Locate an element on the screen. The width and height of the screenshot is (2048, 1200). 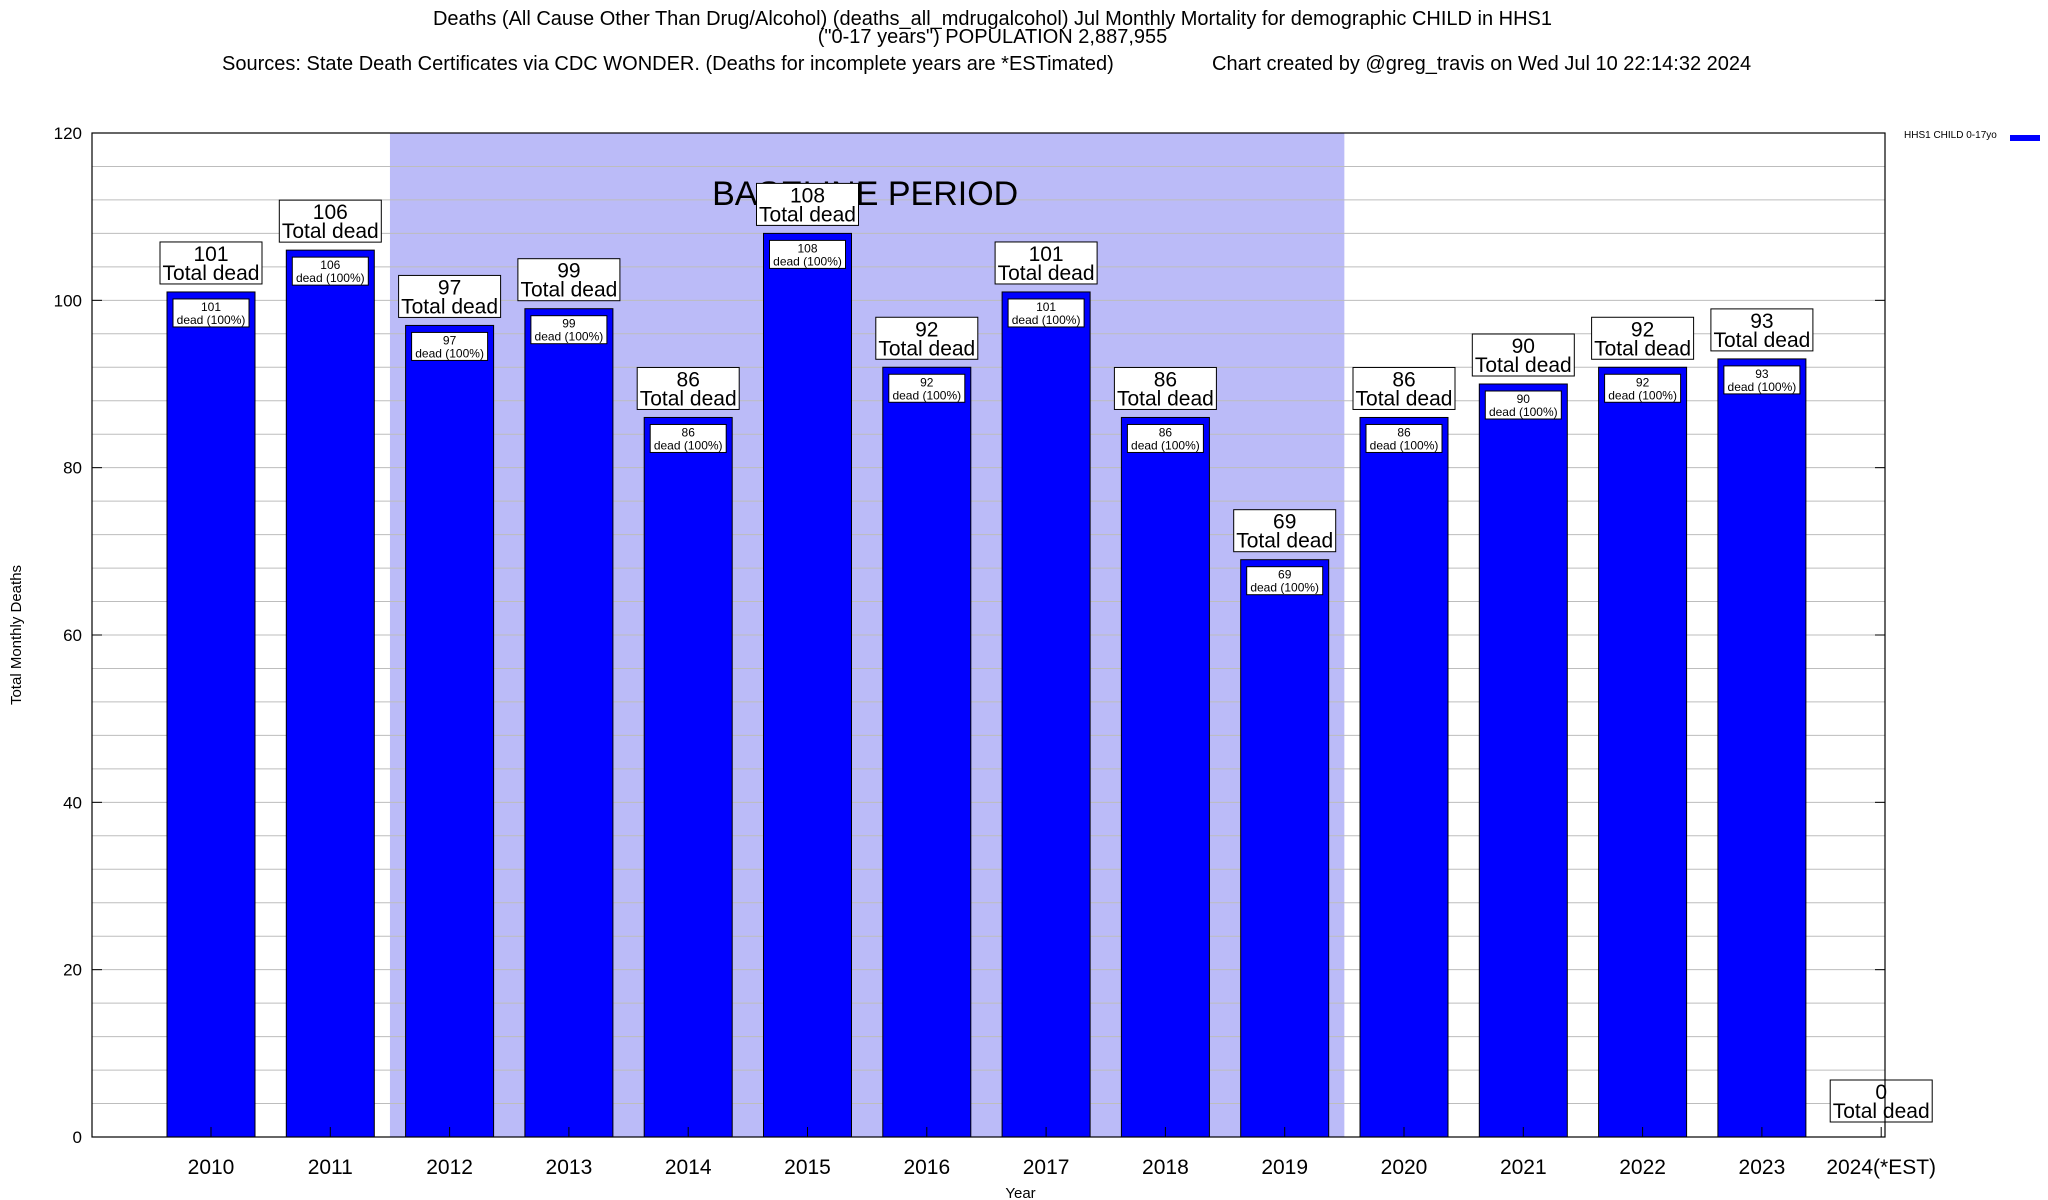
bar-inner-value: 90 is located at coordinates (1524, 399).